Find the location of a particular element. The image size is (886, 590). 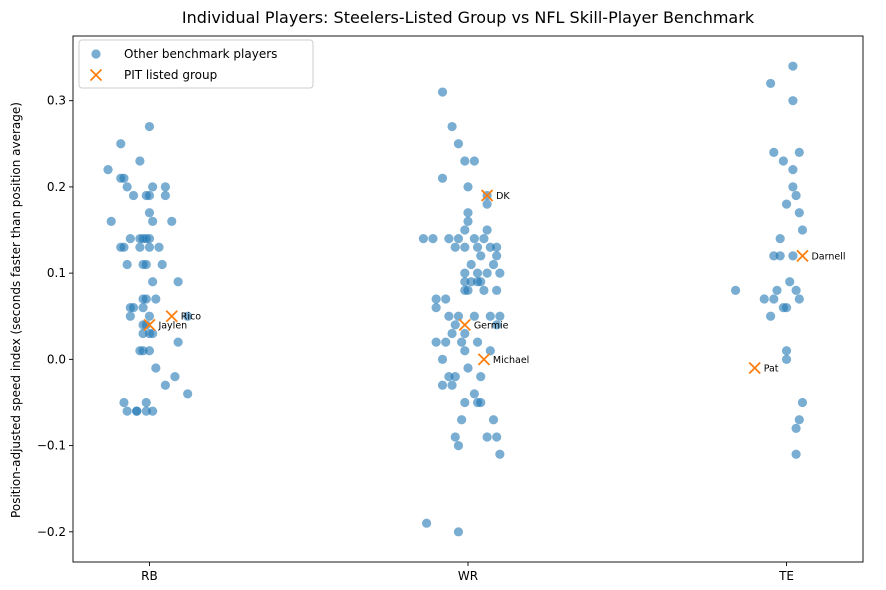

legend-benchmark-marker is located at coordinates (96, 54).